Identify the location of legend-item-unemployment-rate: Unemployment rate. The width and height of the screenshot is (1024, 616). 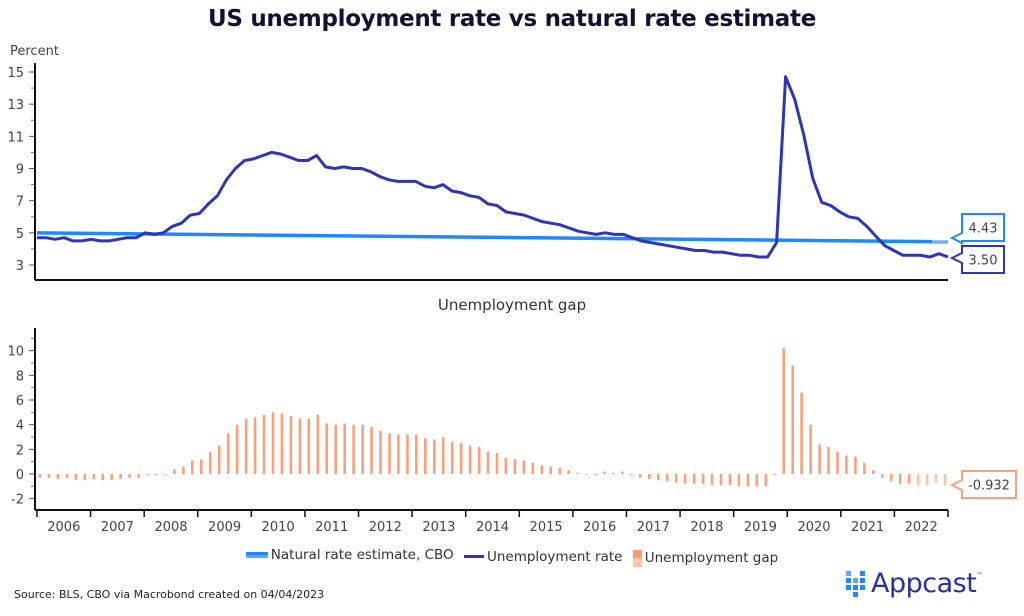
(542, 557).